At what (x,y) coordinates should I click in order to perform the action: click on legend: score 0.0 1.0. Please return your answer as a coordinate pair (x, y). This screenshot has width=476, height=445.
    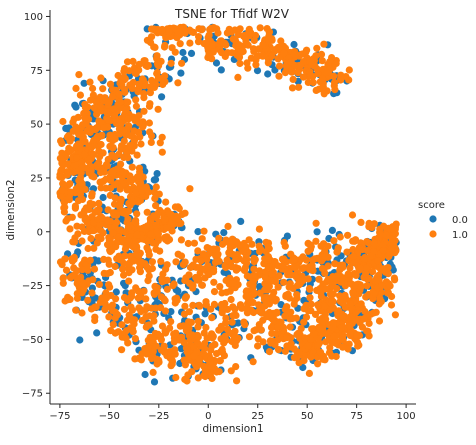
    Looking at the image, I should click on (443, 220).